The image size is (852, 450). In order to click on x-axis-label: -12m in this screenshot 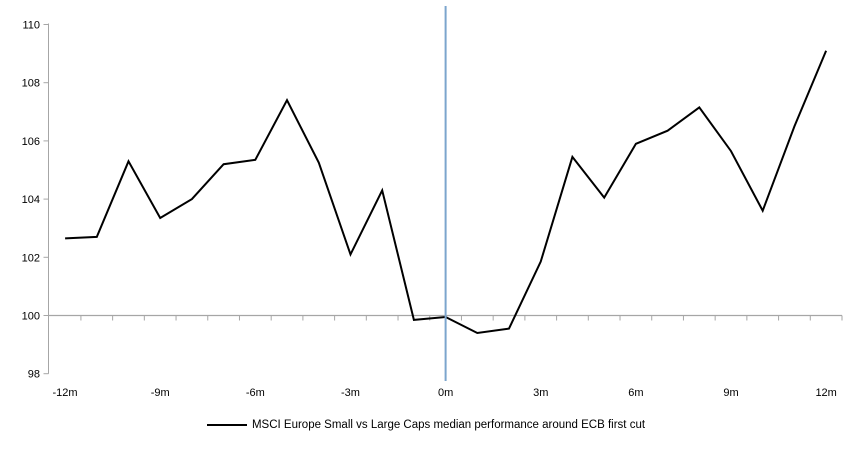, I will do `click(65, 393)`.